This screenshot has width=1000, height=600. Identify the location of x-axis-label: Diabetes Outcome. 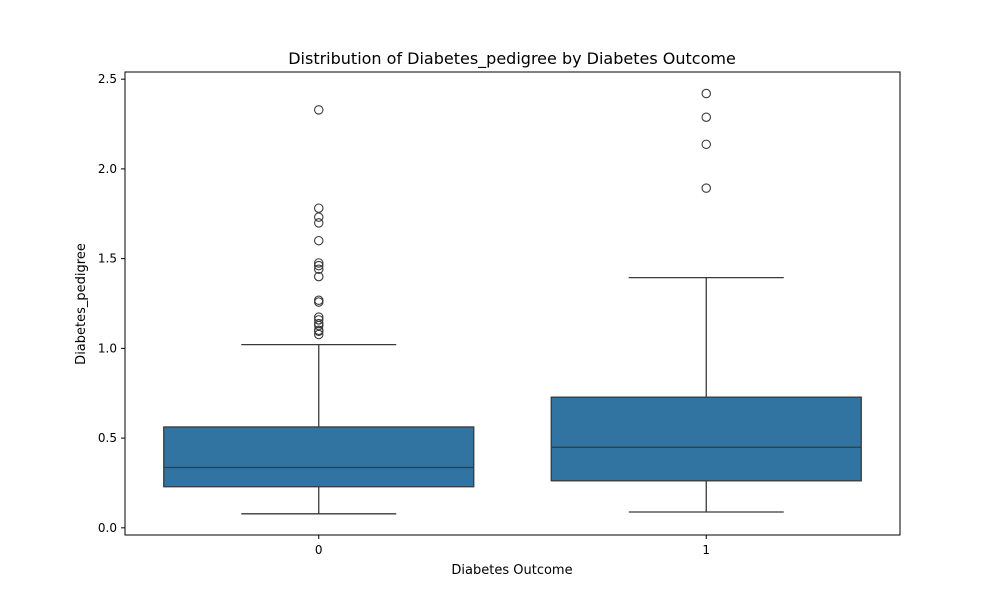
(511, 570).